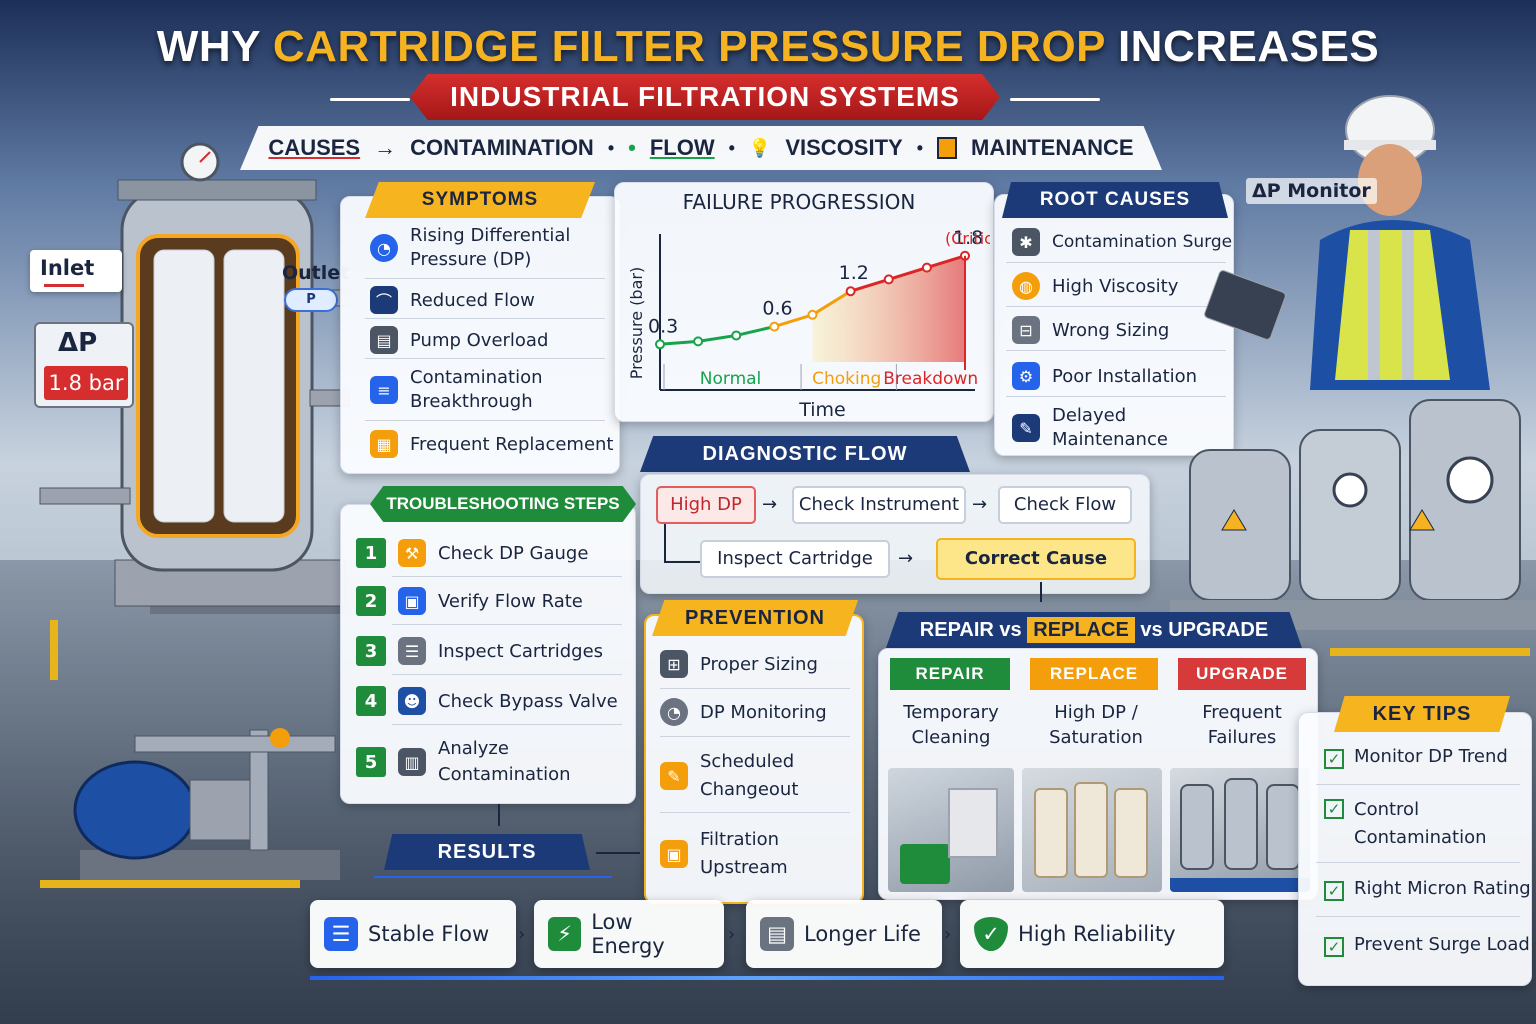 This screenshot has width=1536, height=1024. What do you see at coordinates (777, 934) in the screenshot?
I see `clipboard-icon: ▤` at bounding box center [777, 934].